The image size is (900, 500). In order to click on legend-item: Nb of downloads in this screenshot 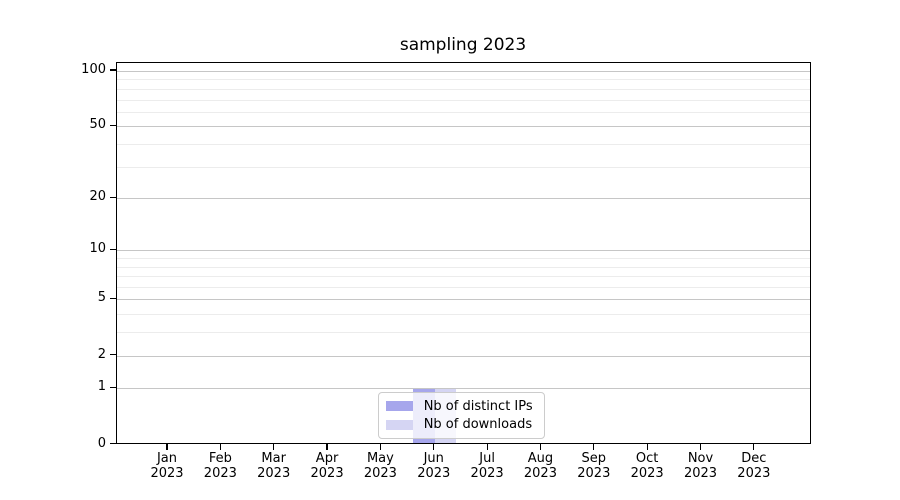, I will do `click(461, 425)`.